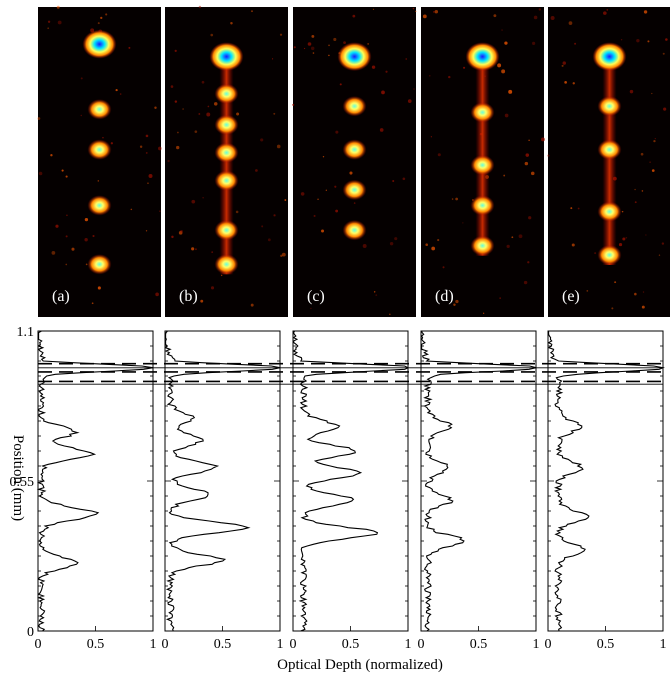  I want to click on x-axis-label: Optical Depth (normalized), so click(360, 665).